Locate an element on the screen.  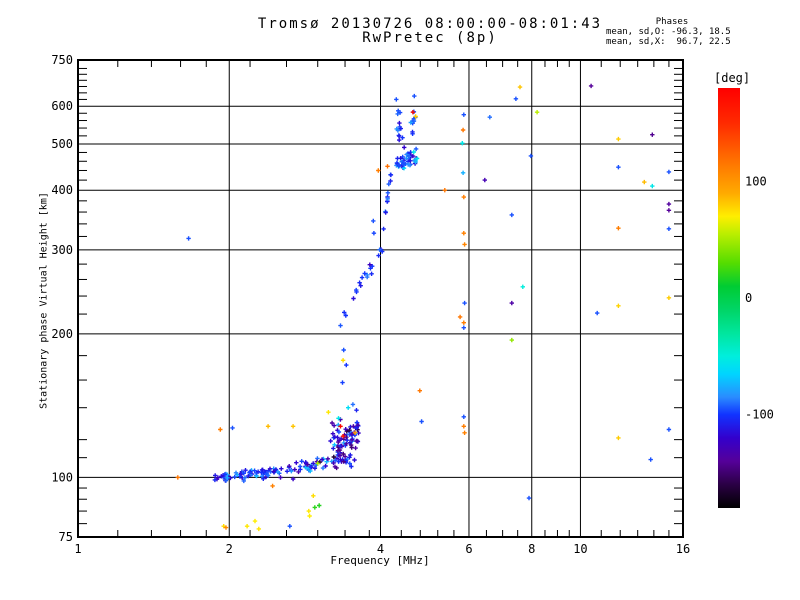
svg-text: 4 is located at coordinates (380, 549).